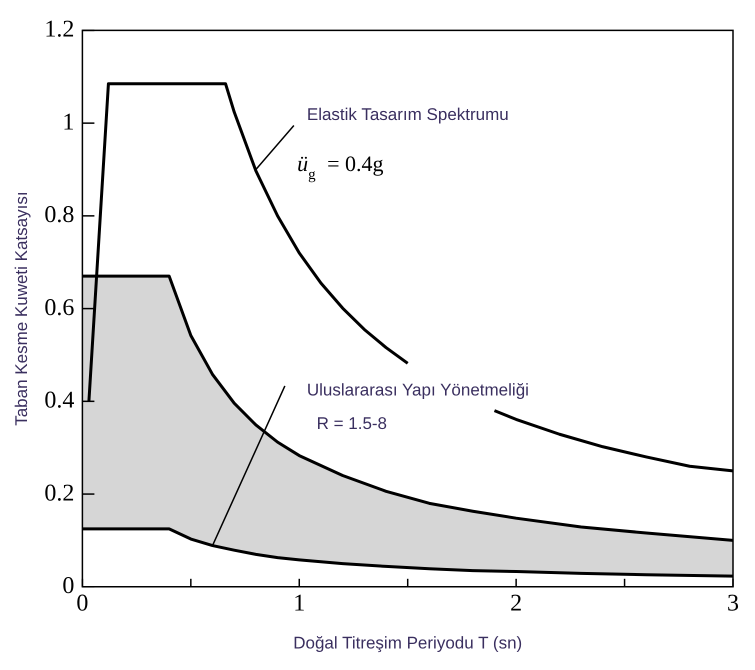  Describe the element at coordinates (59, 29) in the screenshot. I see `y-tick-label: 1.2` at that location.